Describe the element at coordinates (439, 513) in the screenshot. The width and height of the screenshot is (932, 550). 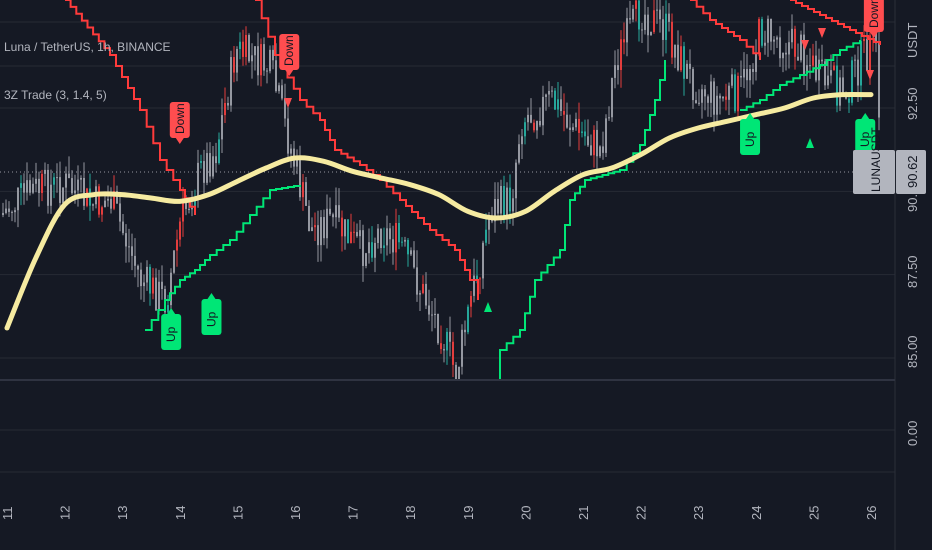
I see `time-axis: 11 12 13 14 15 16 17 18 19 20 21 22 23 24 25 26` at that location.